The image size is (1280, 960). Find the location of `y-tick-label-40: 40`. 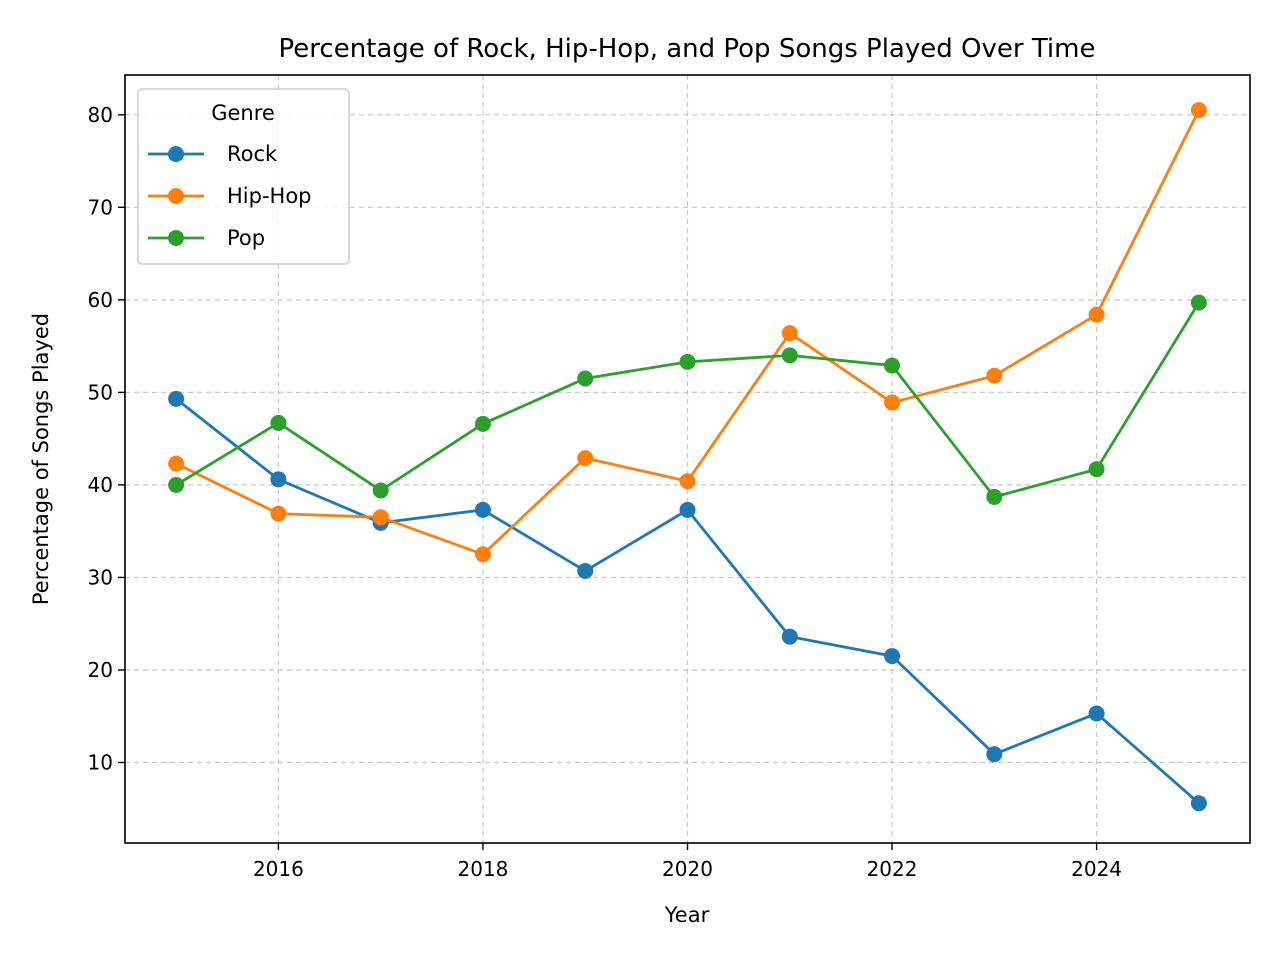

y-tick-label-40: 40 is located at coordinates (100, 485).